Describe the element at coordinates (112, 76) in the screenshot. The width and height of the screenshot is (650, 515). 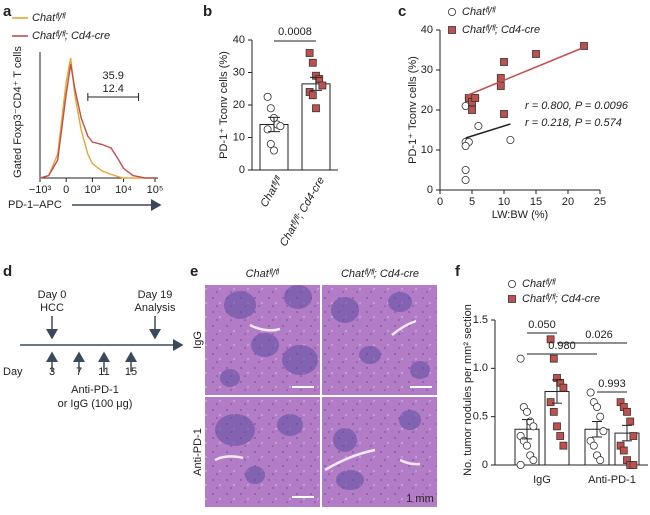
I see `gate-percent: 35.9` at that location.